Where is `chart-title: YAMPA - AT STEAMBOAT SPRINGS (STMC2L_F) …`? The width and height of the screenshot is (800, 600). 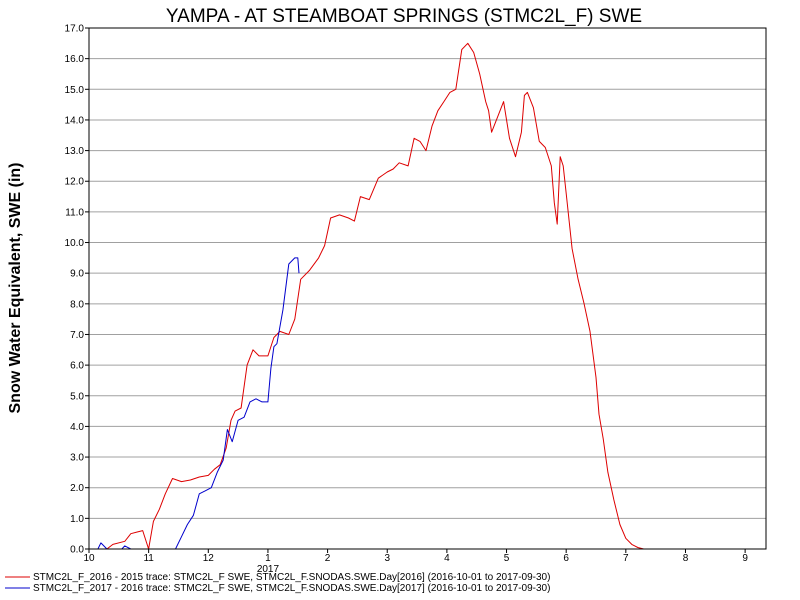 chart-title: YAMPA - AT STEAMBOAT SPRINGS (STMC2L_F) … is located at coordinates (404, 16).